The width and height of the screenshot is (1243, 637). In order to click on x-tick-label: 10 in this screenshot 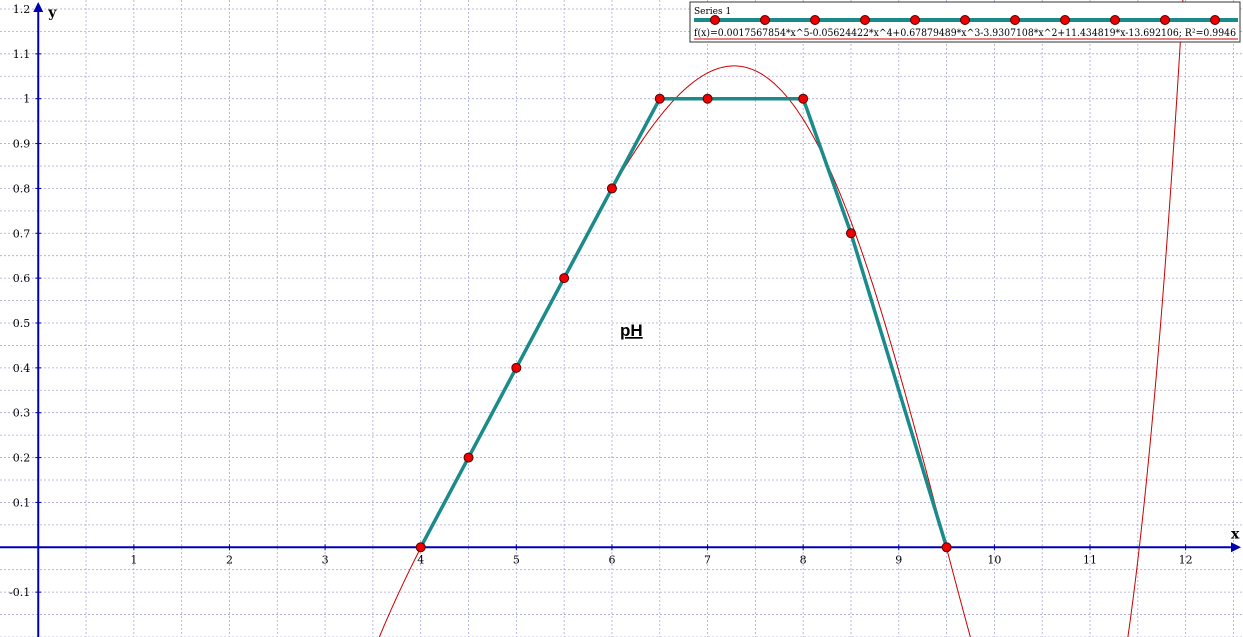, I will do `click(994, 559)`.